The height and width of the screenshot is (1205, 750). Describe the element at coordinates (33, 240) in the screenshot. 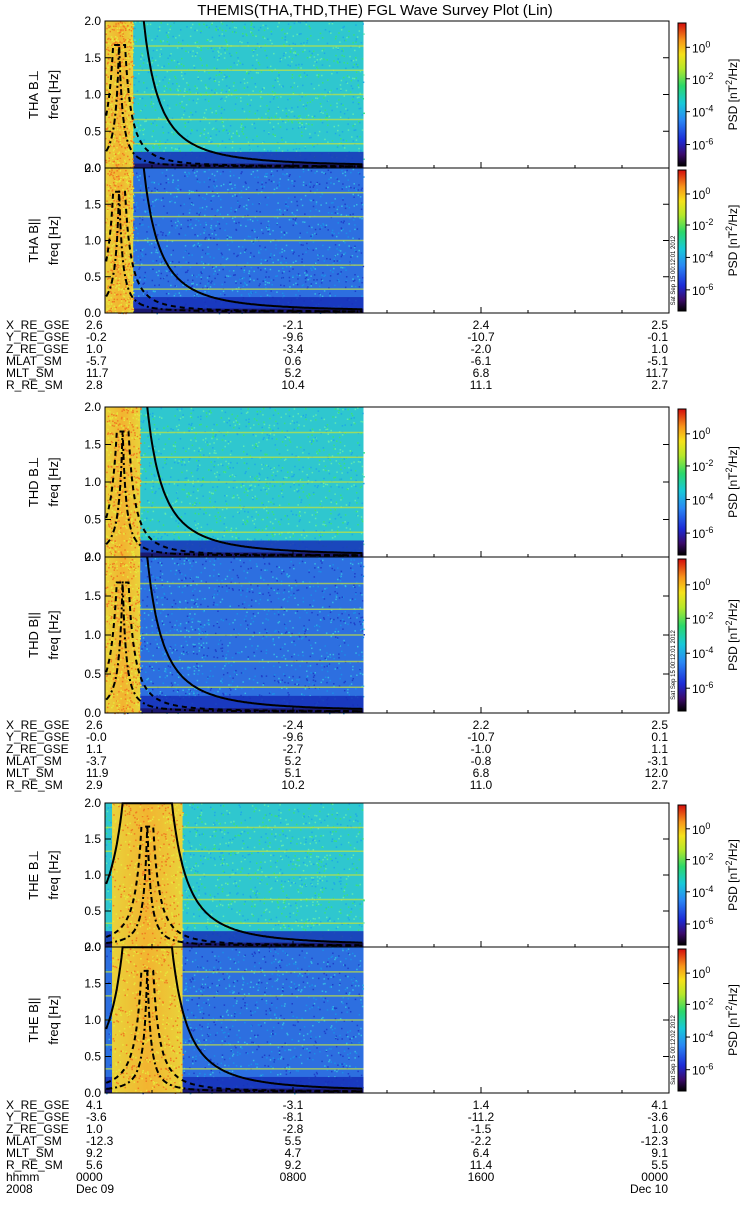

I see `panel-ylabel: THA B||` at that location.